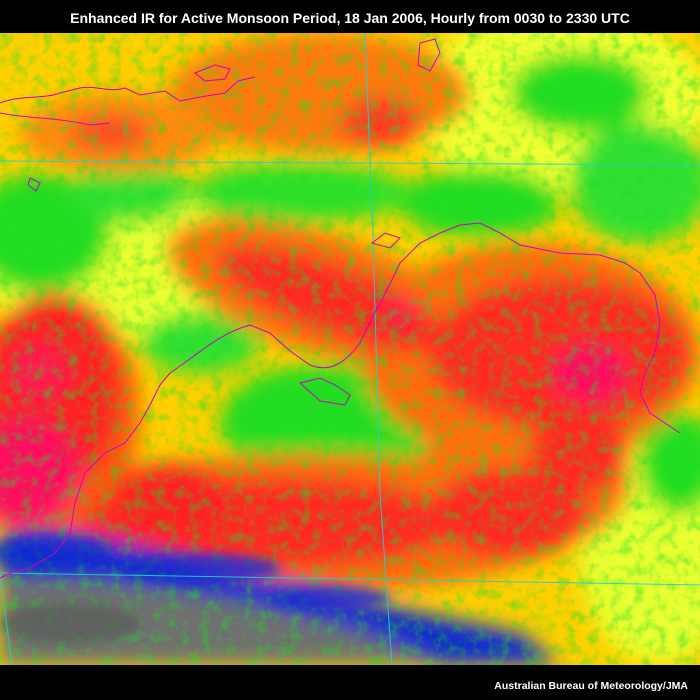  I want to click on credit-label: Australian Bureau of Meteorology/JMA, so click(591, 686).